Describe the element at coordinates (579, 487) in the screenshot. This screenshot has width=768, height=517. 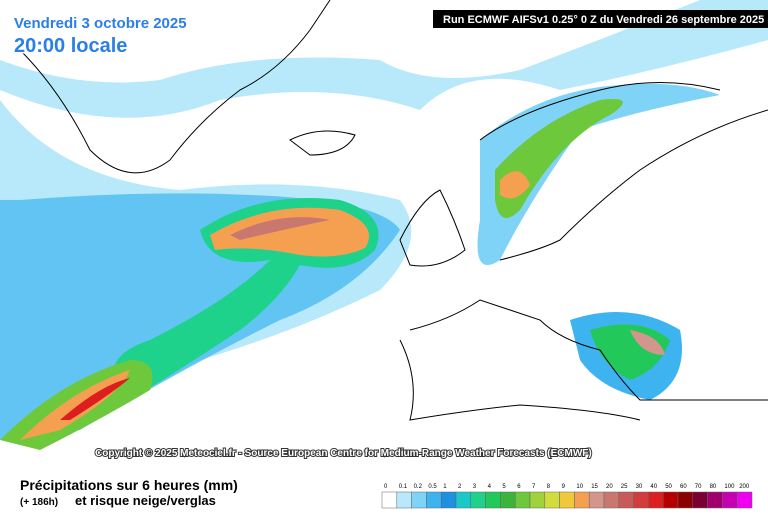
I see `legend-label: 10` at that location.